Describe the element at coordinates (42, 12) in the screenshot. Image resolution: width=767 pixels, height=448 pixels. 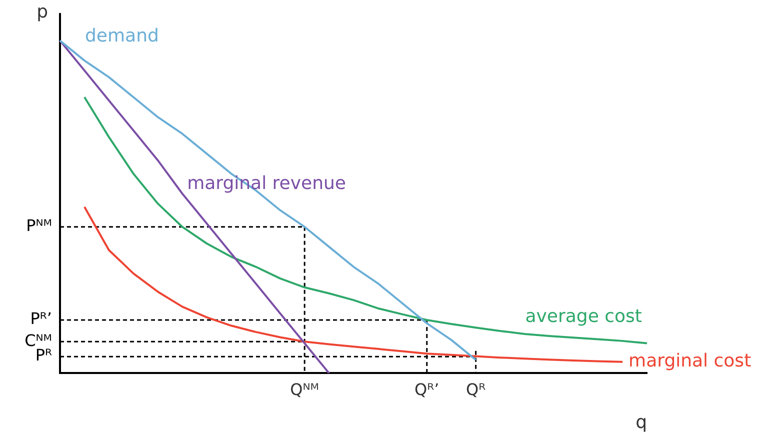
I see `y-axis-title: p` at that location.